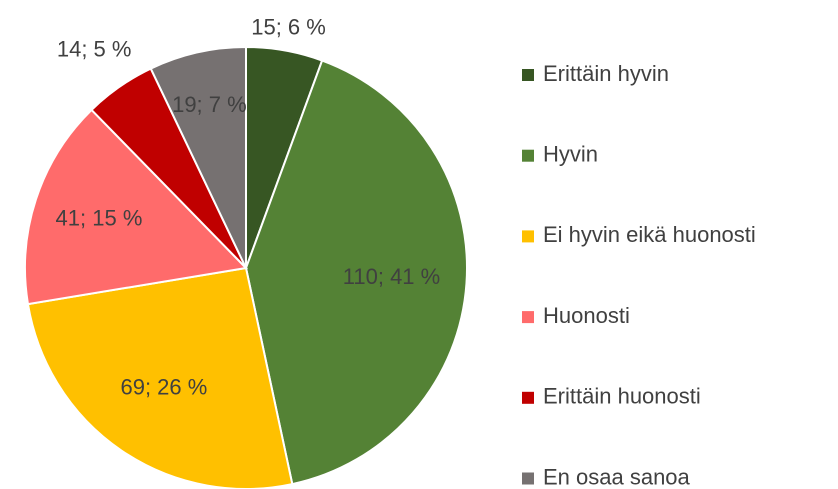  Describe the element at coordinates (570, 154) in the screenshot. I see `legend-label: Hyvin` at that location.